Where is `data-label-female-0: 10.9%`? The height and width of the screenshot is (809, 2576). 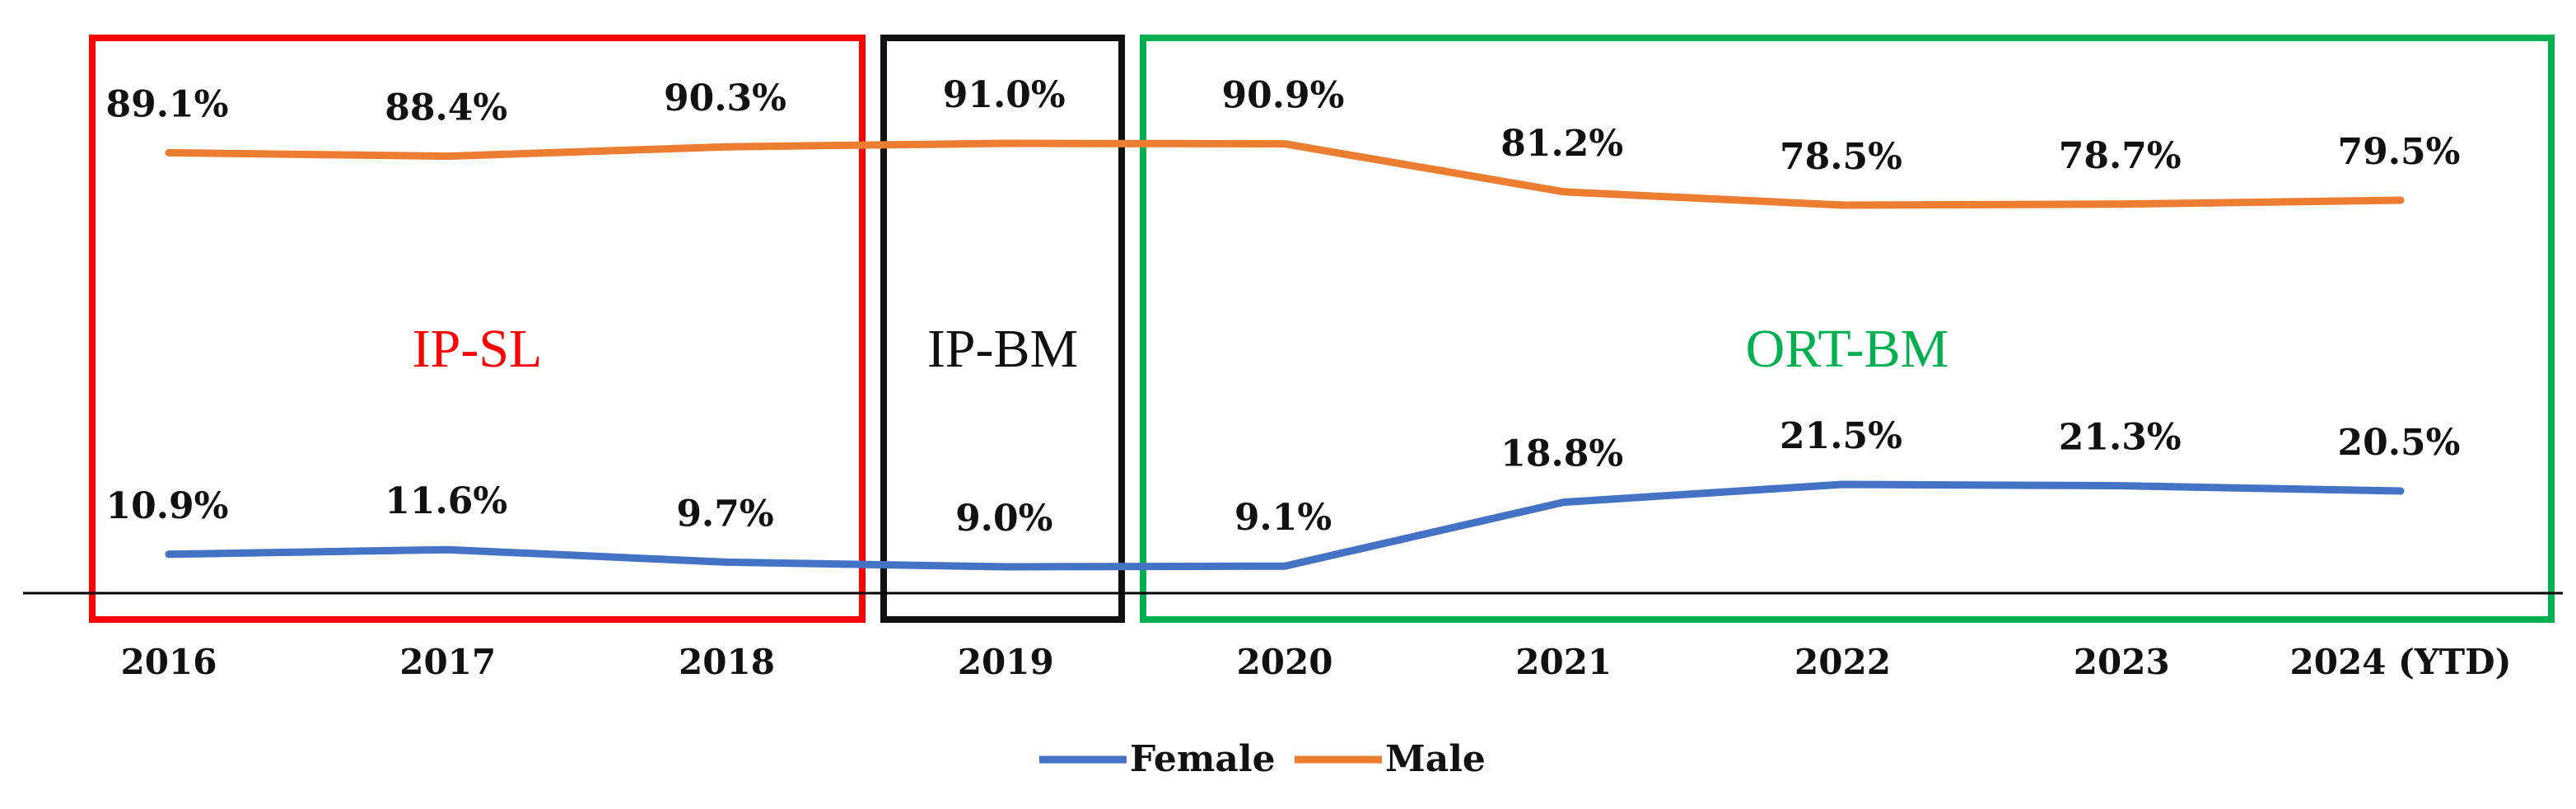 data-label-female-0: 10.9% is located at coordinates (167, 506).